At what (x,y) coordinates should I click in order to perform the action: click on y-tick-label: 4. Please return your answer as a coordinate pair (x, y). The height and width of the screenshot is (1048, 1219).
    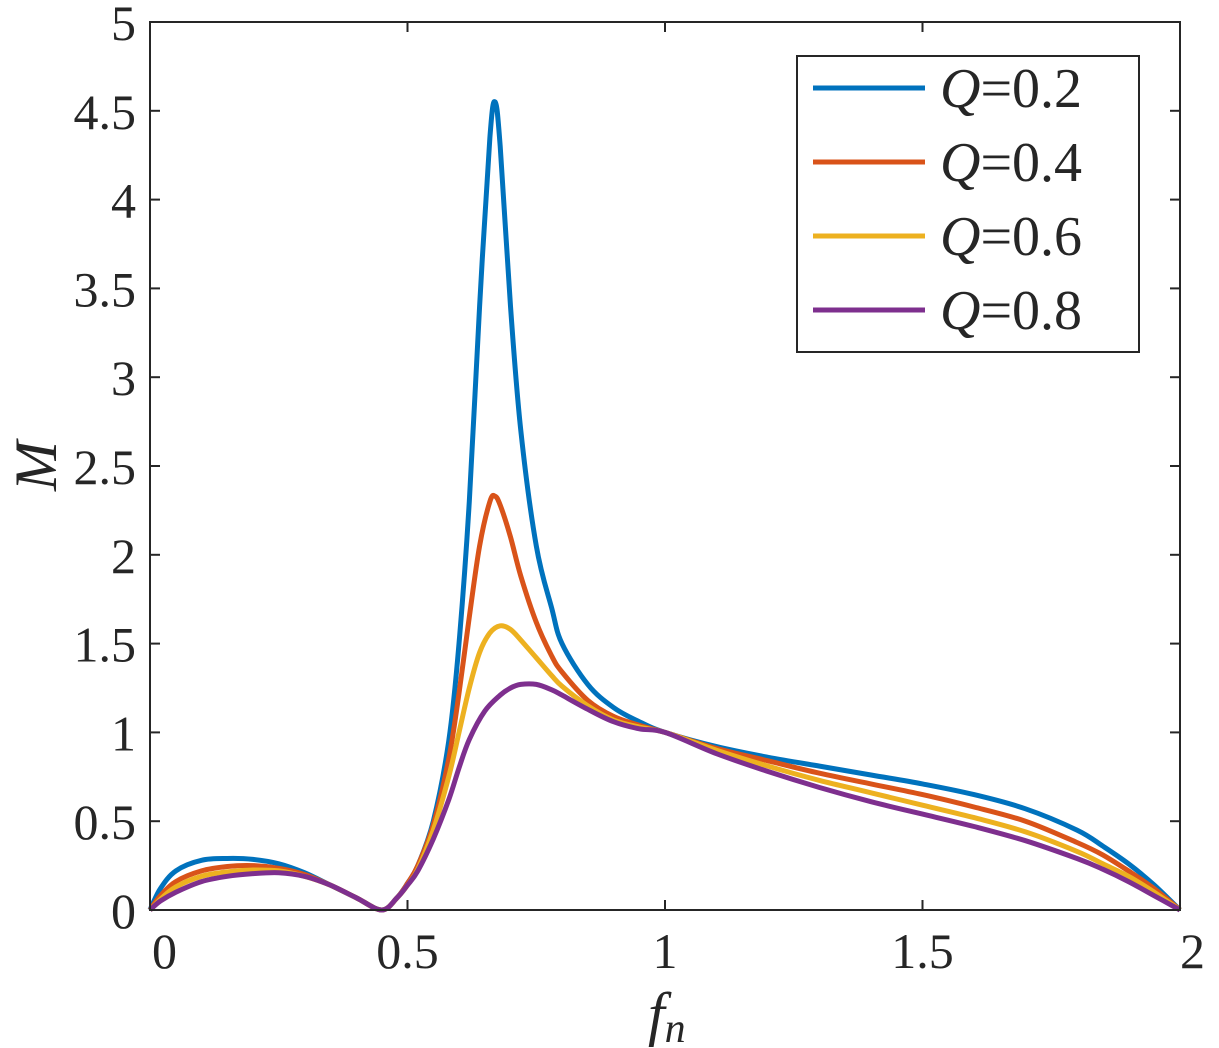
    Looking at the image, I should click on (123, 201).